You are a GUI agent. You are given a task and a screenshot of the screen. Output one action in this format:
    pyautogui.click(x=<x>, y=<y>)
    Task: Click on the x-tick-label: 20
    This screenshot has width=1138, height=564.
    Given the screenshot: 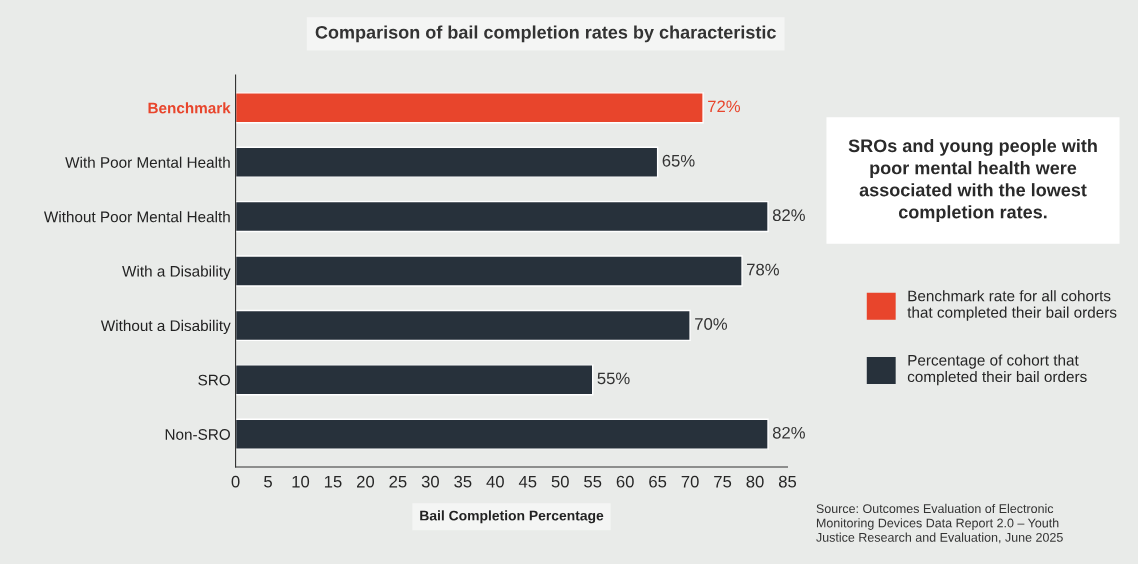 What is the action you would take?
    pyautogui.click(x=366, y=481)
    